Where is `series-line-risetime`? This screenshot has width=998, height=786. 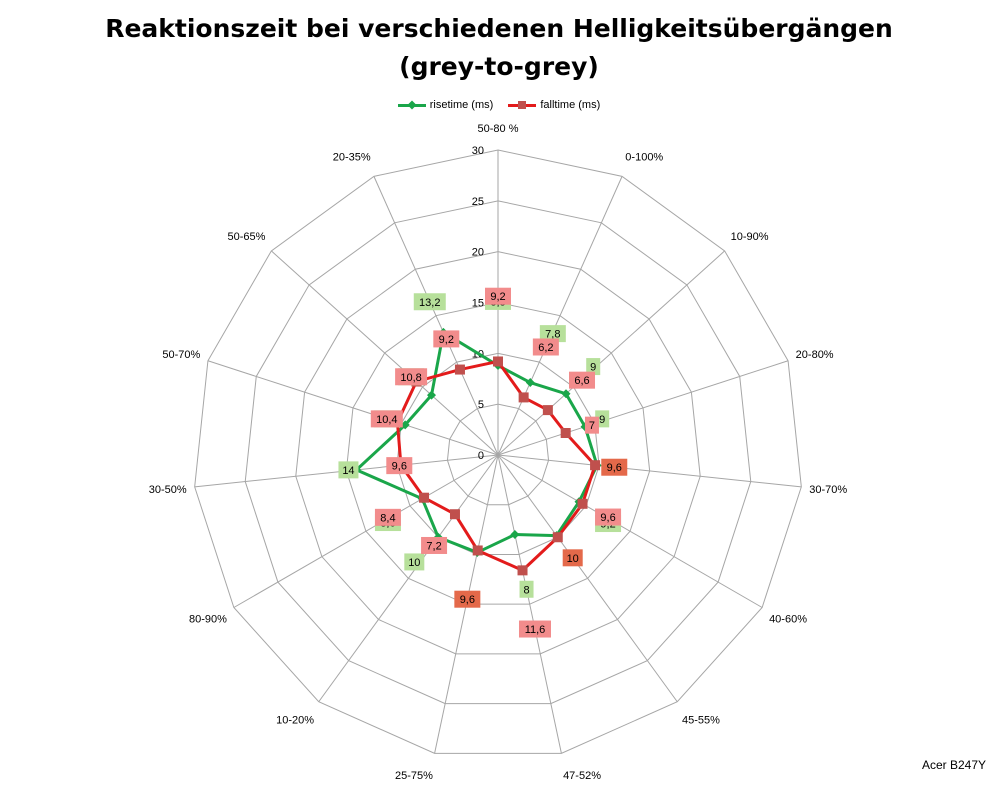 series-line-risetime is located at coordinates (476, 442).